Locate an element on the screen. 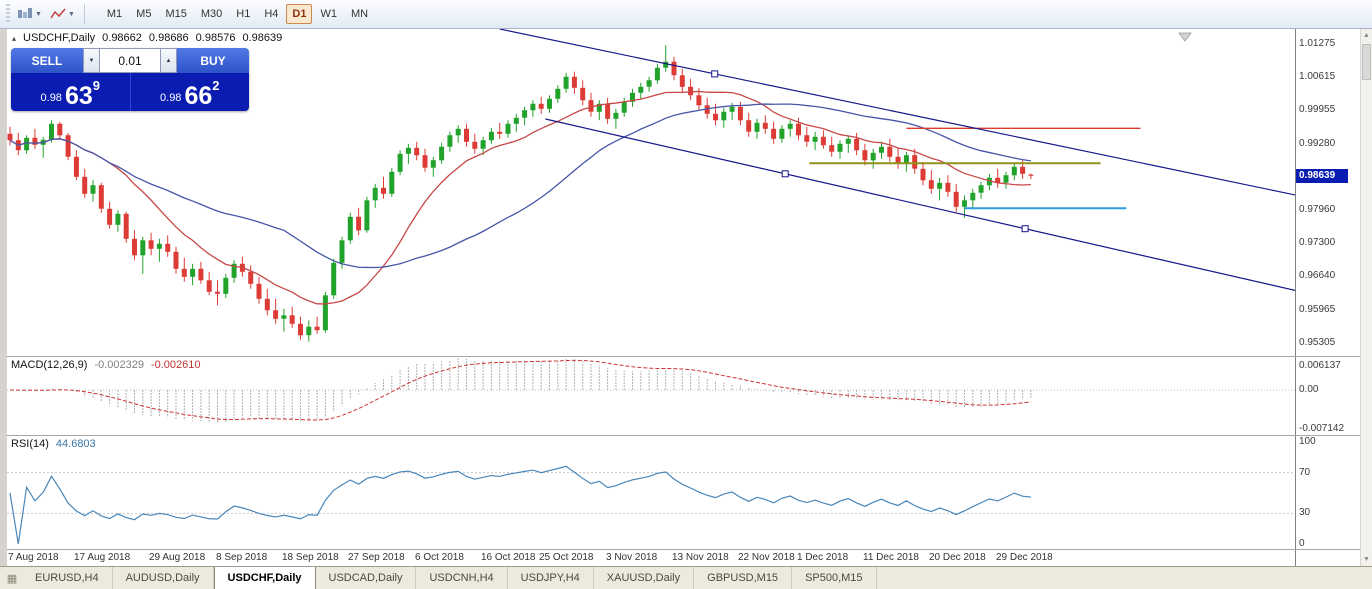  ohlc-close-value: 0.98639 is located at coordinates (262, 38).